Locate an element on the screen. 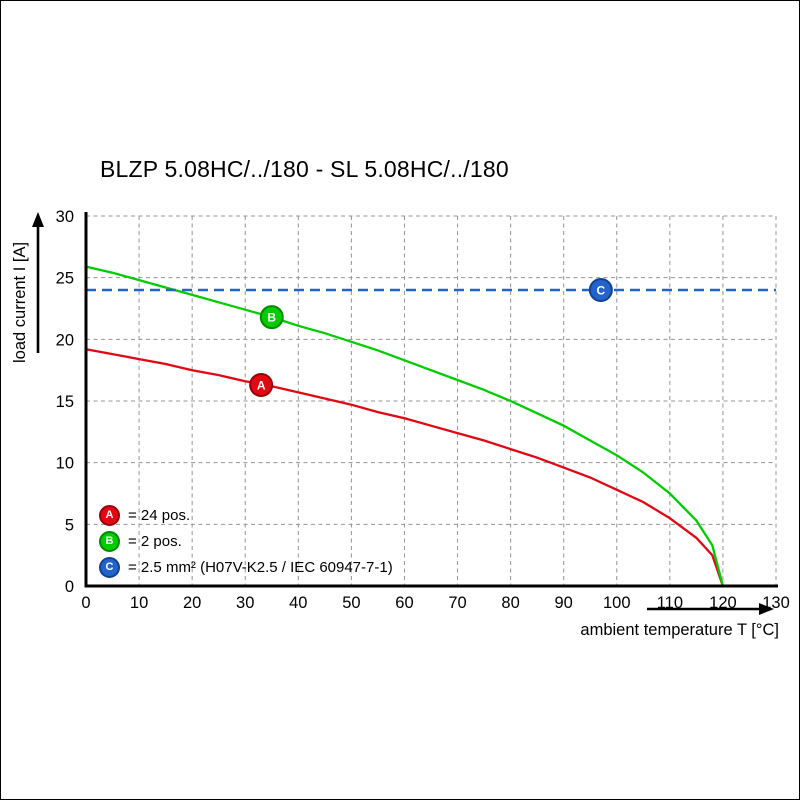 The width and height of the screenshot is (800, 800). legend-label-a: = 24 pos. is located at coordinates (159, 515).